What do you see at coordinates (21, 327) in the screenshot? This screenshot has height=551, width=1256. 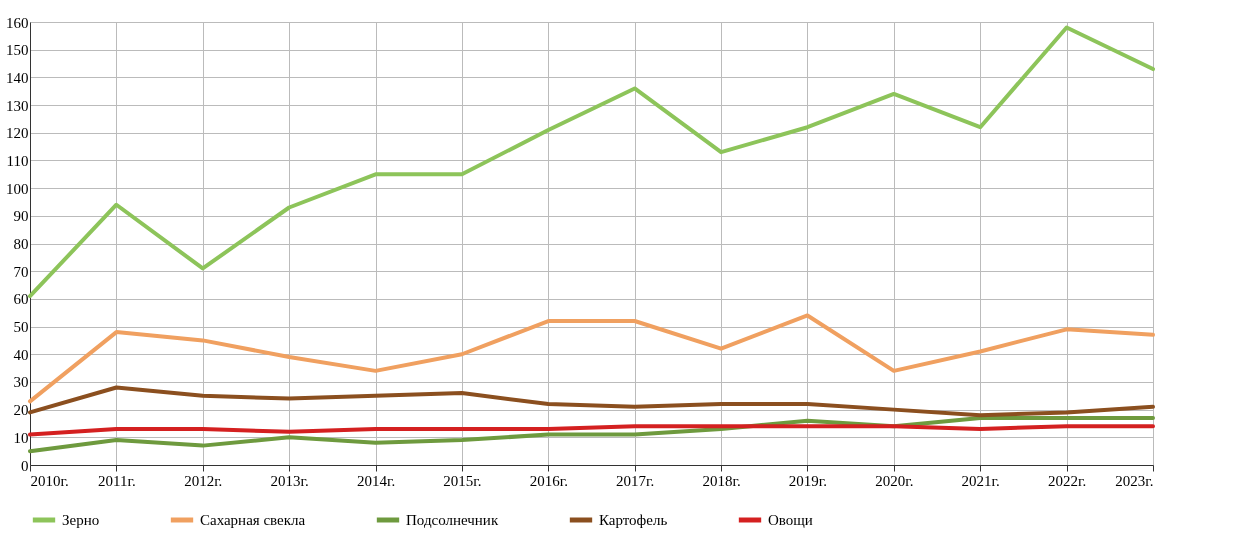 I see `y-tick-label: 50` at bounding box center [21, 327].